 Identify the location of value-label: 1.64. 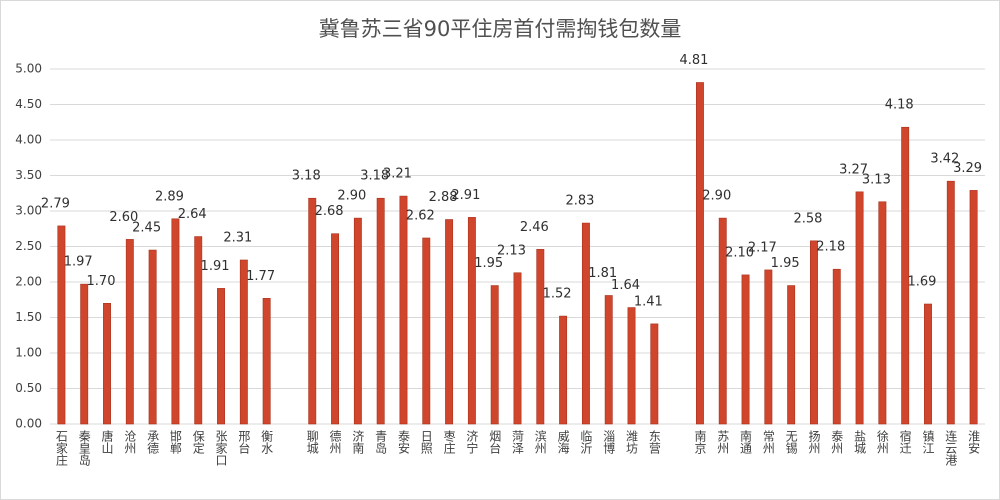
(625, 285).